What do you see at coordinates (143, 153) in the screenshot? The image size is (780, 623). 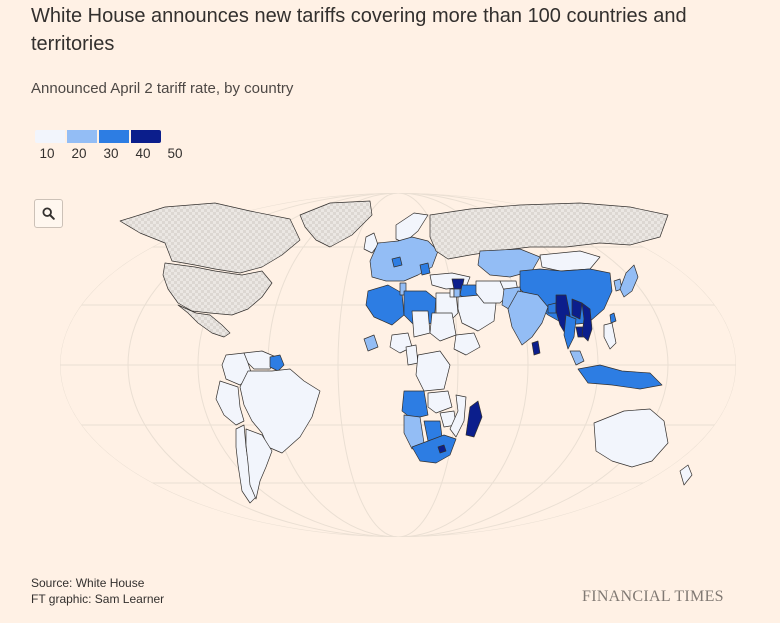 I see `legend-tick-label: 40` at bounding box center [143, 153].